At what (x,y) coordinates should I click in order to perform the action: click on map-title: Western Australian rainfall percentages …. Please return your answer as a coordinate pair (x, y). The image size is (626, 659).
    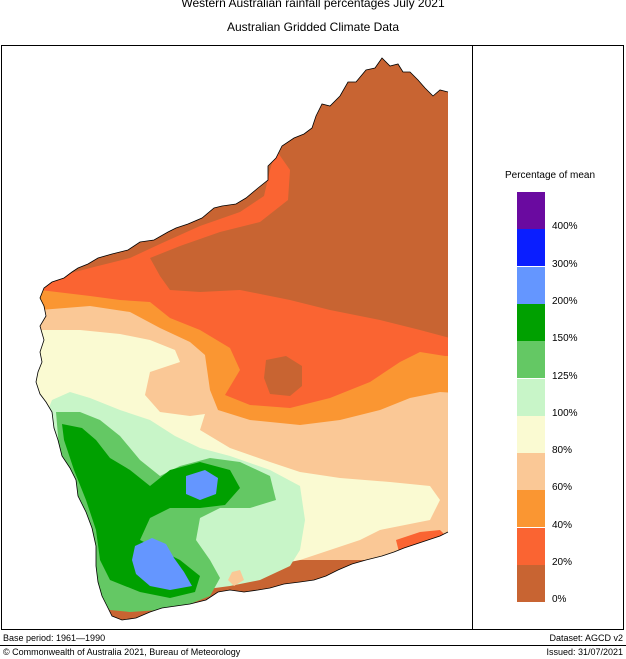
    Looking at the image, I should click on (313, 5).